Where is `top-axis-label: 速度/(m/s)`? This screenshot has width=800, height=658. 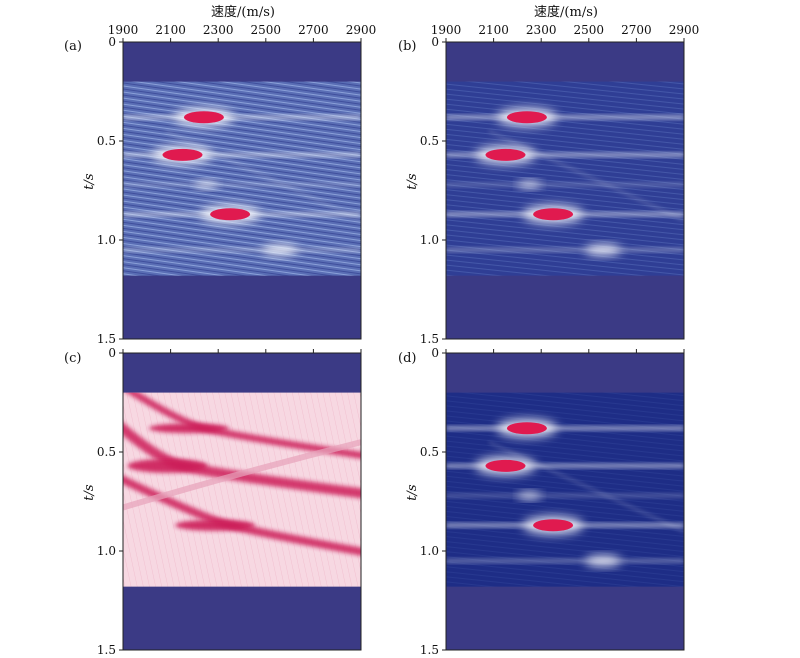
top-axis-label: 速度/(m/s) is located at coordinates (243, 12).